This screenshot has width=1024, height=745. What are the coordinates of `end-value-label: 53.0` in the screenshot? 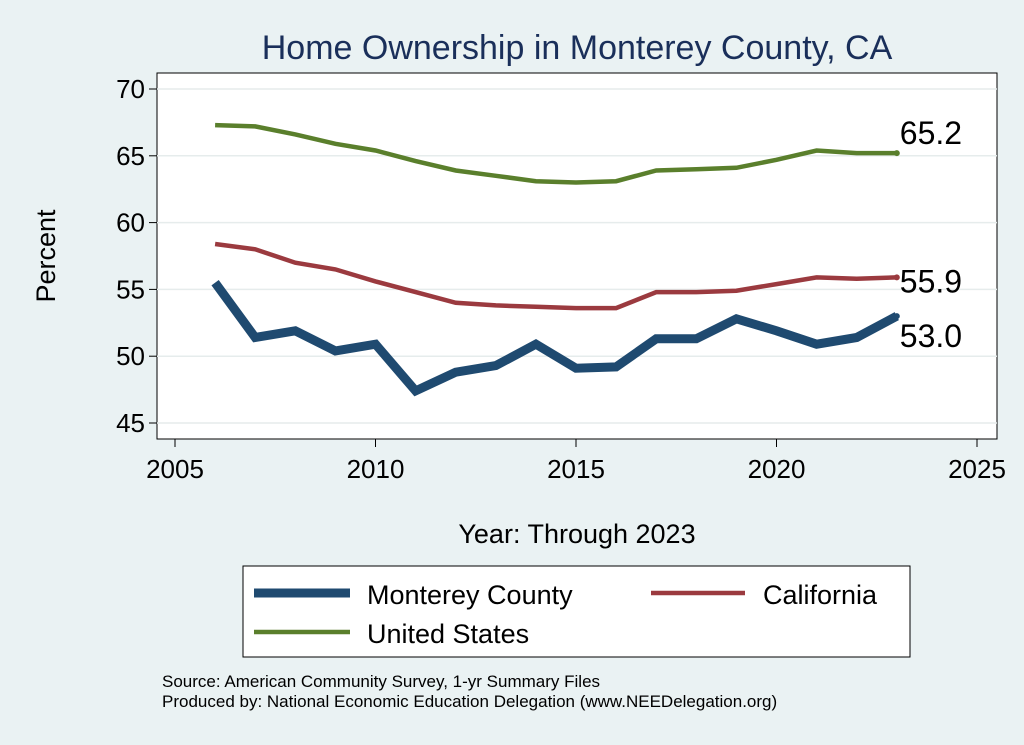 It's located at (931, 336).